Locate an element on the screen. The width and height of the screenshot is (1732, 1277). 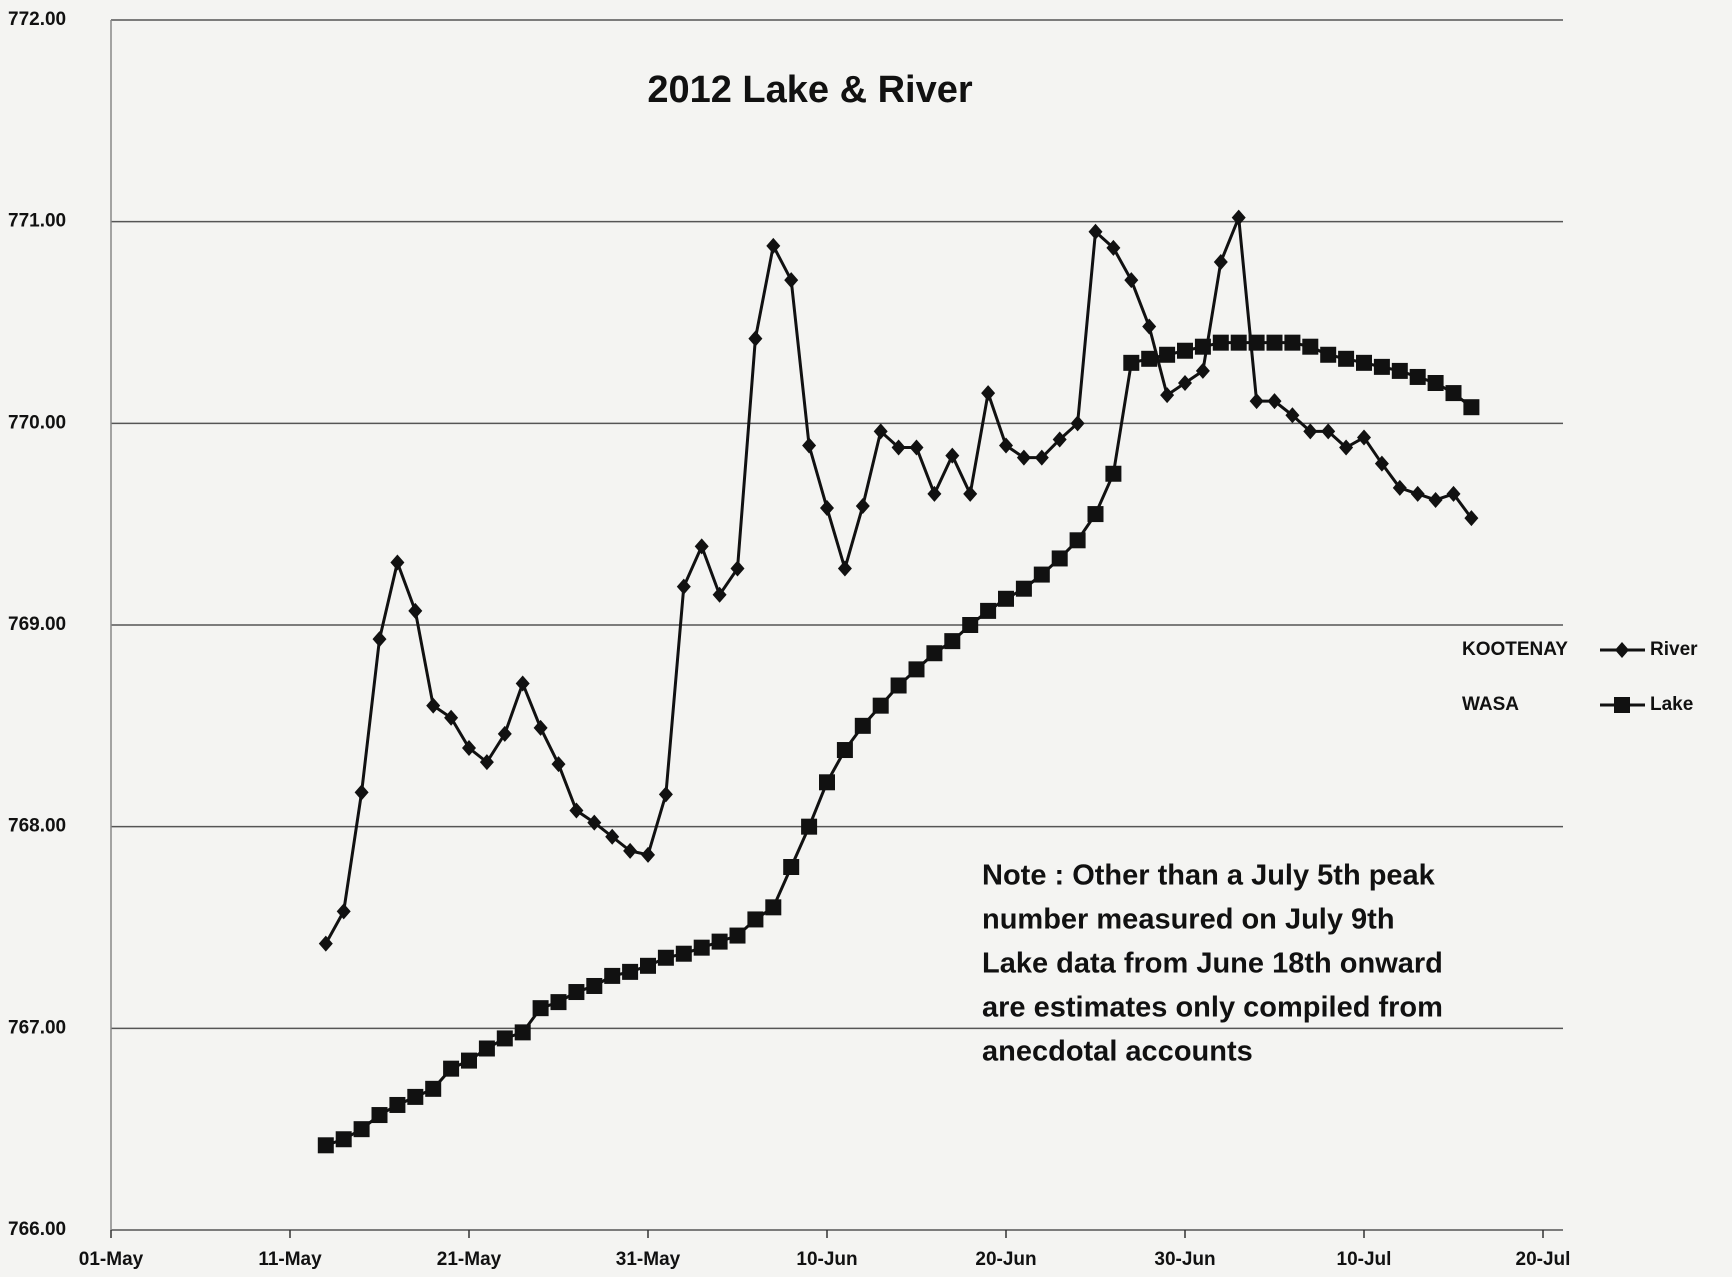
note-line: are estimates only compiled from is located at coordinates (1212, 1008).